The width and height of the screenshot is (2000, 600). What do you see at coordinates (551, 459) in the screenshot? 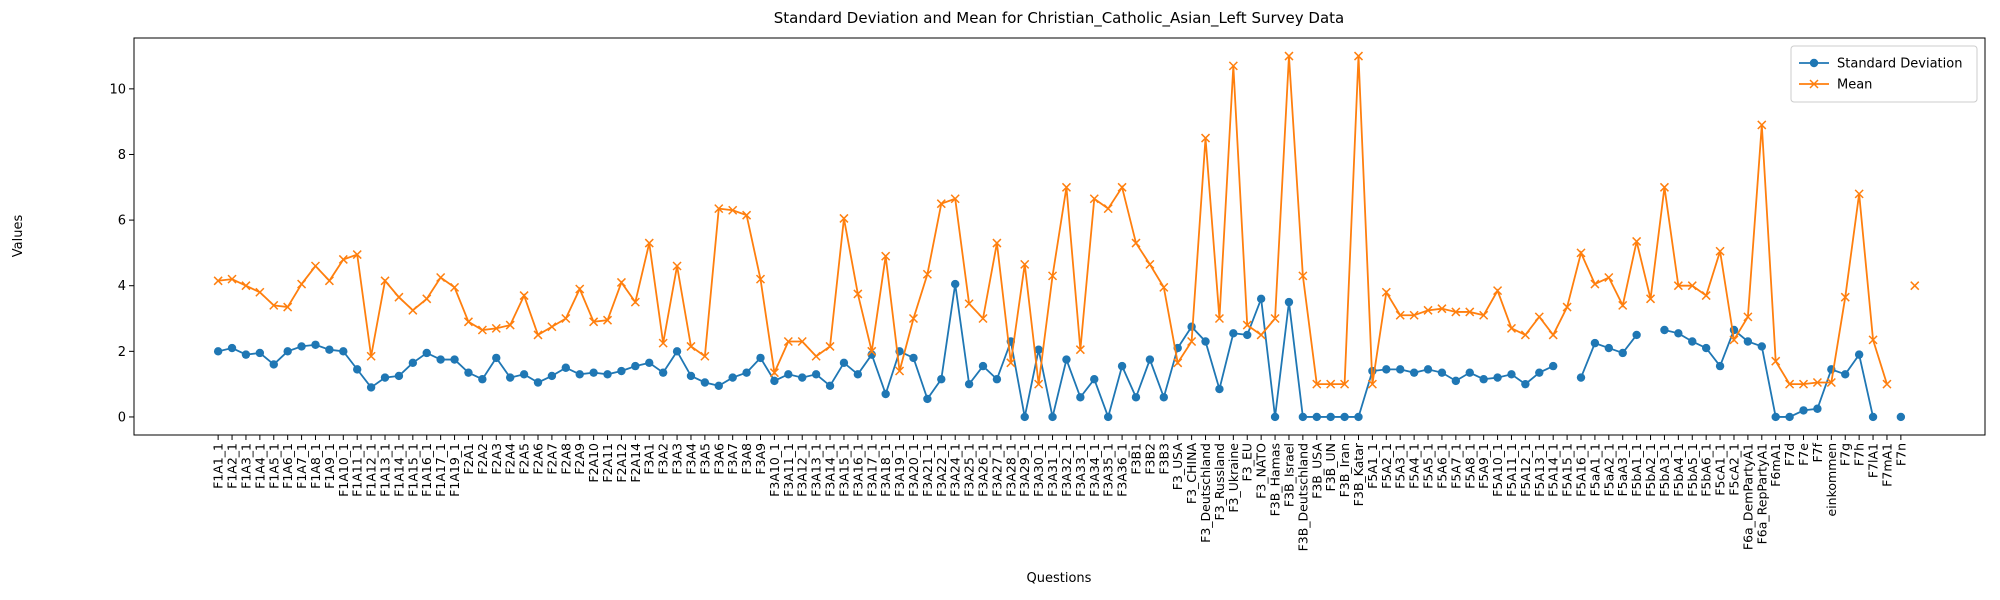
I see `x-tick-label: F2A7` at bounding box center [551, 459].